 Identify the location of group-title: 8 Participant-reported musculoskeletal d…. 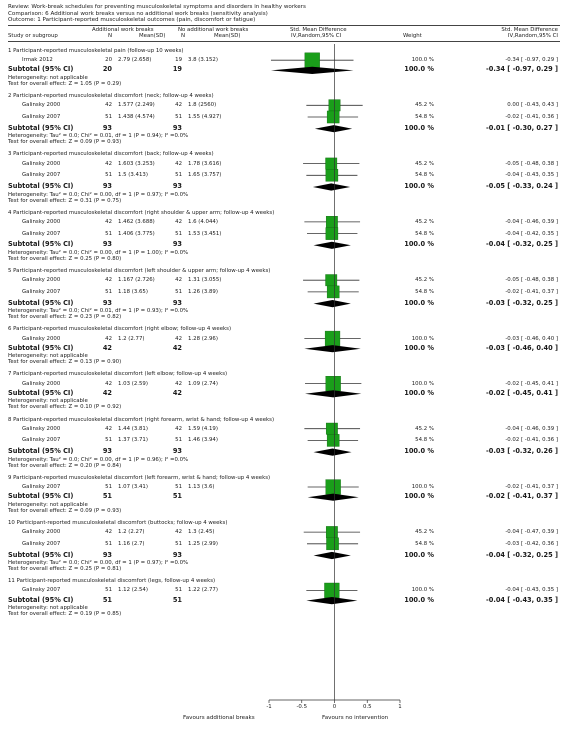
(141, 419).